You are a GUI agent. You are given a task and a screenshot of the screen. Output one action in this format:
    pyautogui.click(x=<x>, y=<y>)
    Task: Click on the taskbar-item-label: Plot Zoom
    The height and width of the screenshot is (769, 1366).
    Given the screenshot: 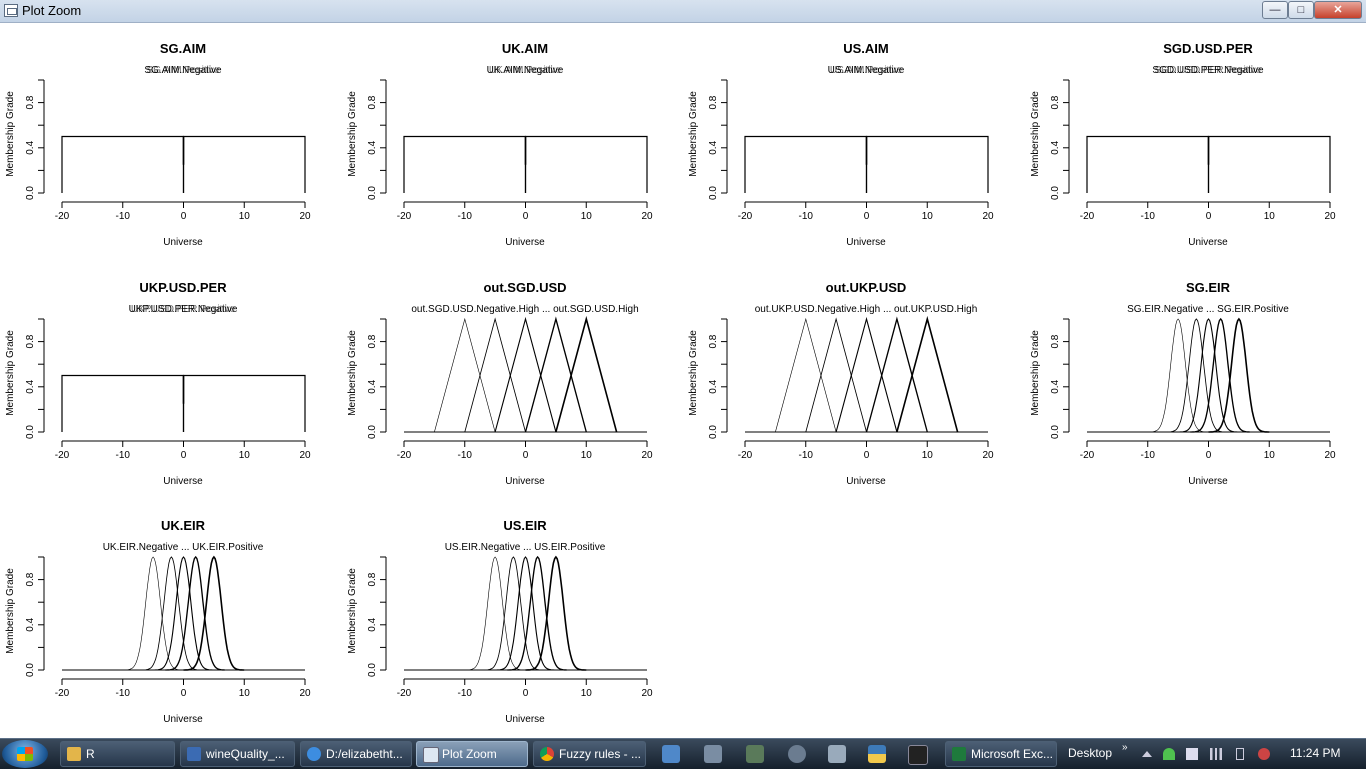 What is the action you would take?
    pyautogui.click(x=469, y=754)
    